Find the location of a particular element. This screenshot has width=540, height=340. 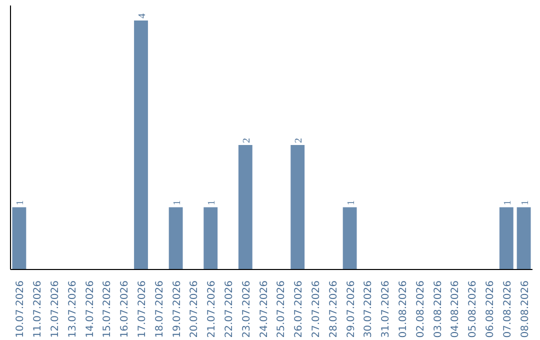

x-tick-label: 23.07.2026 is located at coordinates (246, 309).